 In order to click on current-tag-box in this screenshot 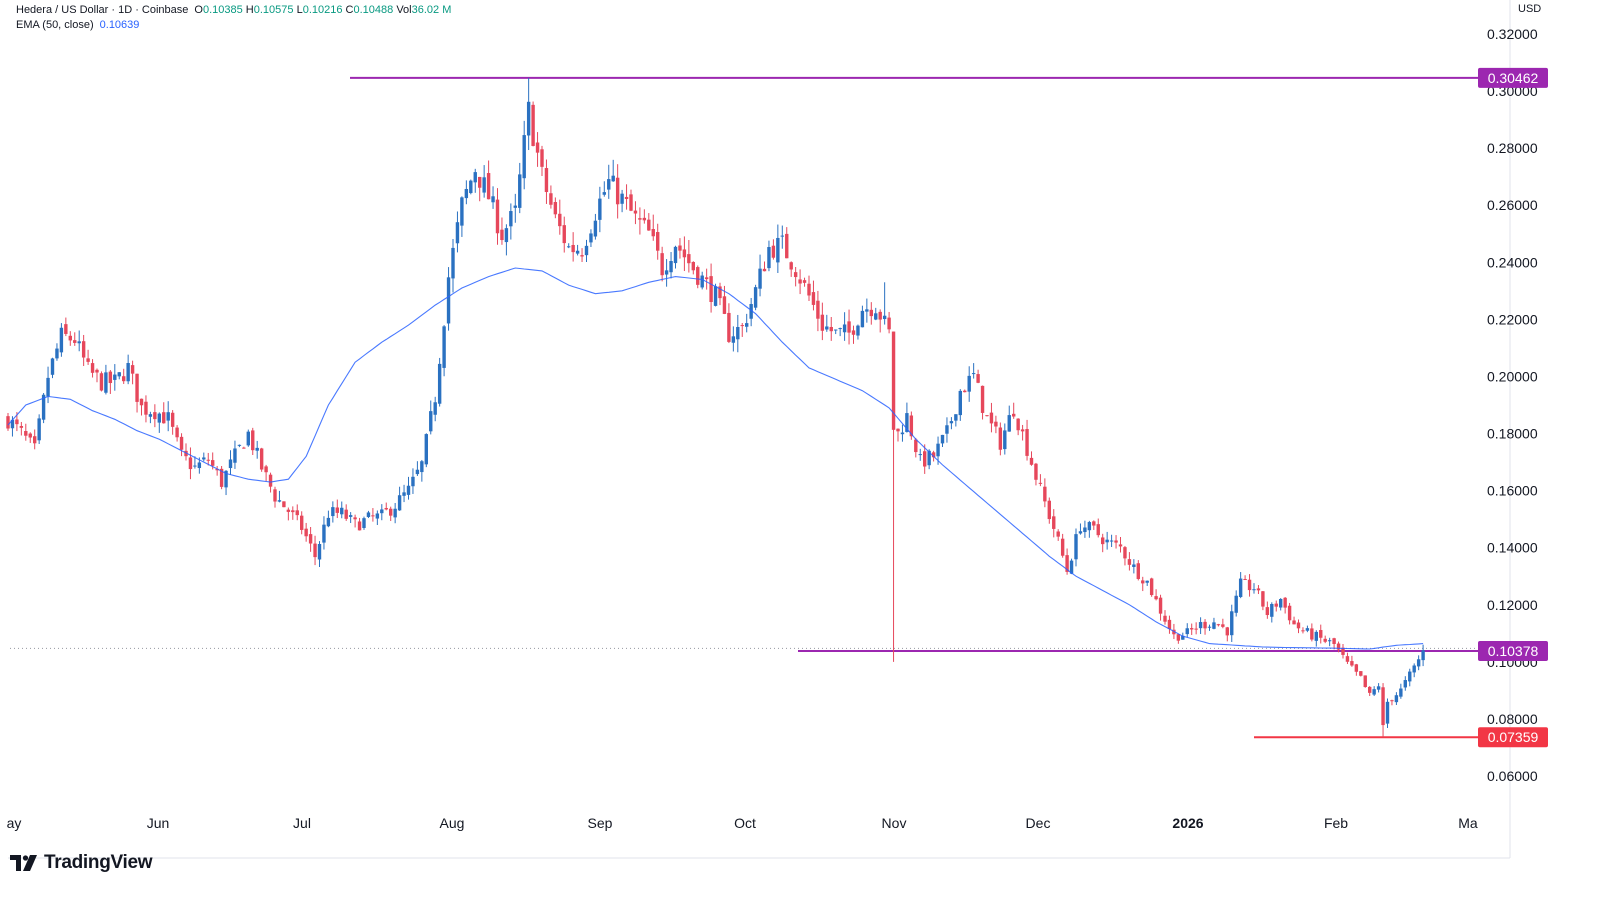, I will do `click(1513, 651)`.